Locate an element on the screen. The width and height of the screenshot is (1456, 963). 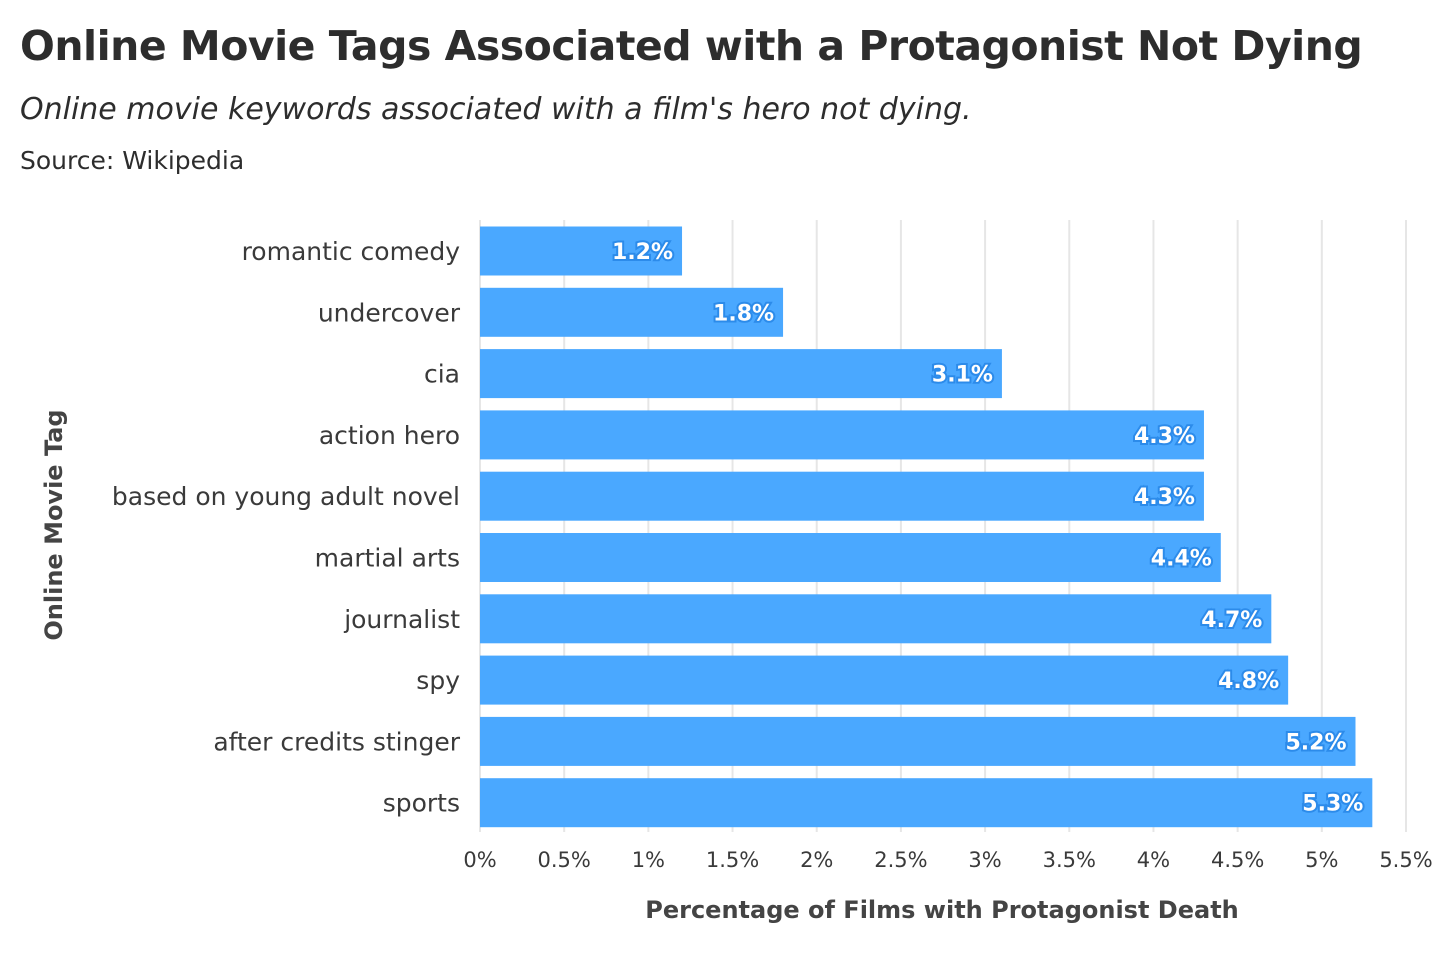
x-tick-label: 0.5% is located at coordinates (564, 860).